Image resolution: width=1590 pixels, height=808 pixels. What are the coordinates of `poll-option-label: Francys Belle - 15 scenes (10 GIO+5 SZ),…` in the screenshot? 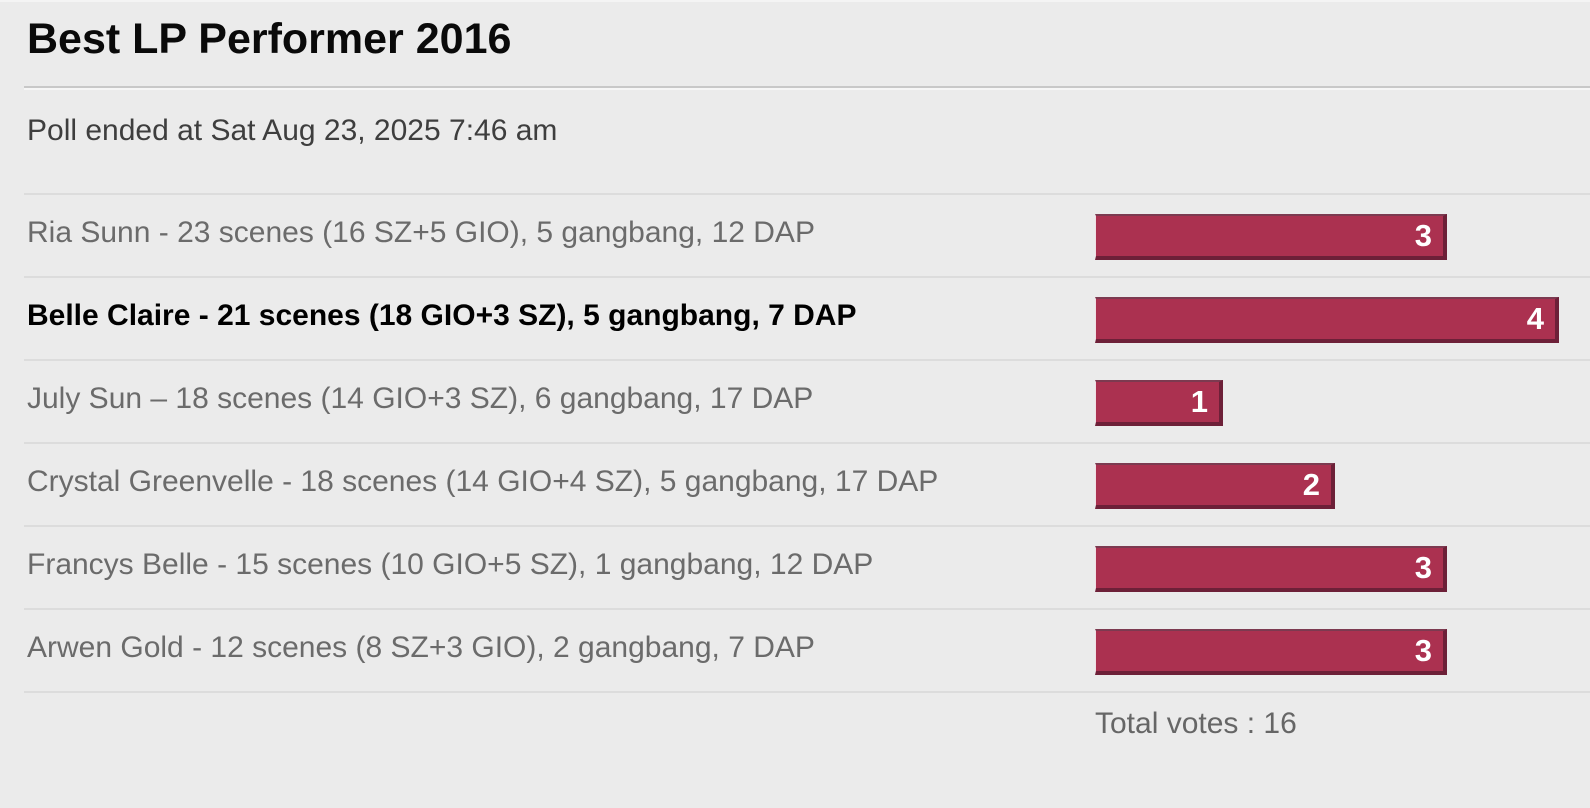 It's located at (450, 564).